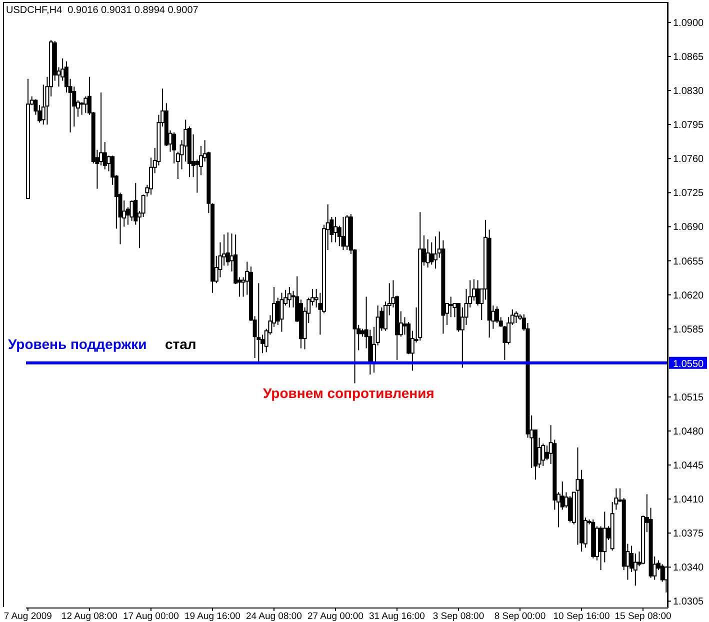 This screenshot has width=709, height=622. I want to click on x-tick-label: 24 Aug 08:00, so click(274, 616).